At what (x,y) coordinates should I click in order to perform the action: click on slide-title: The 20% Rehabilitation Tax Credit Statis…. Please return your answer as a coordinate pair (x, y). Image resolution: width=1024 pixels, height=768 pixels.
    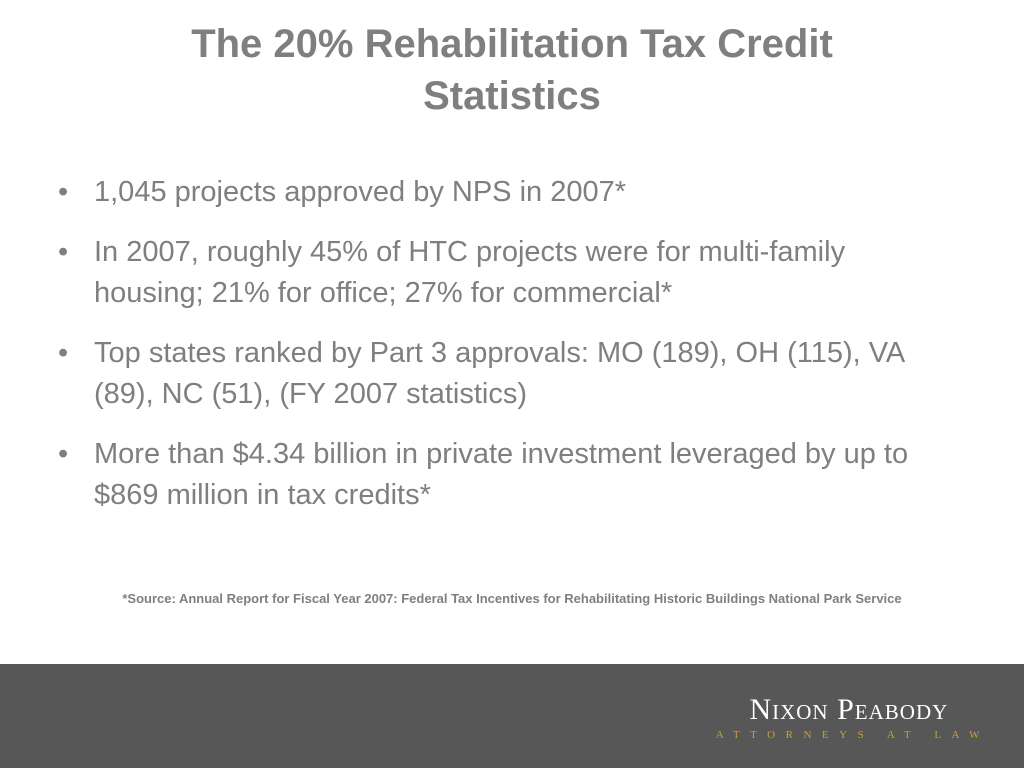
    Looking at the image, I should click on (512, 70).